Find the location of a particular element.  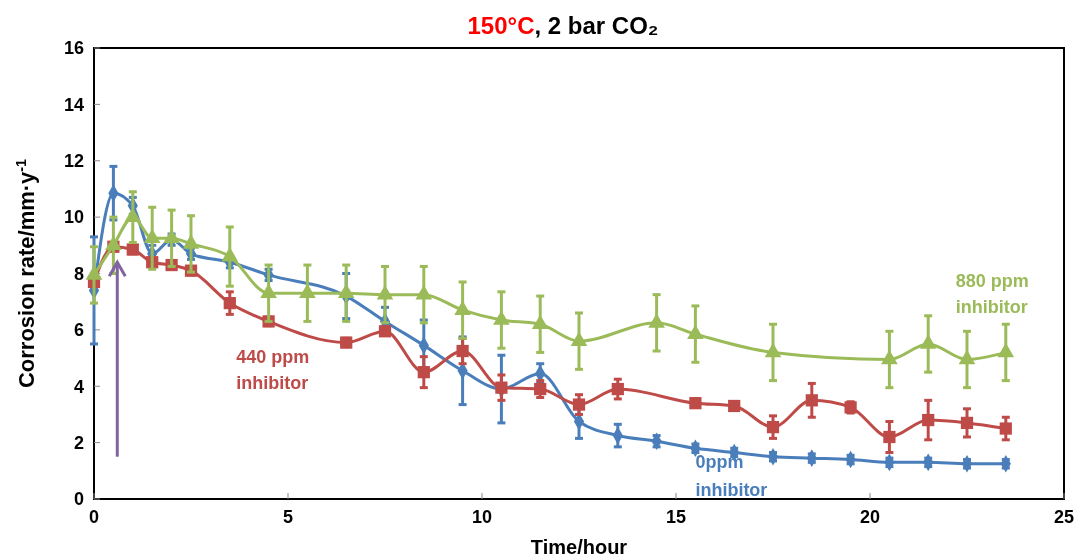

x-tick-label: 10 is located at coordinates (482, 517).